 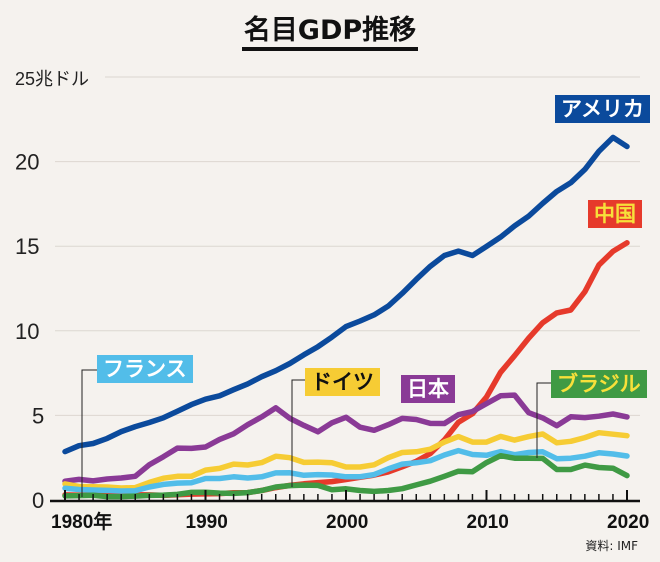 I want to click on y-tick-label: 15, so click(x=27, y=246).